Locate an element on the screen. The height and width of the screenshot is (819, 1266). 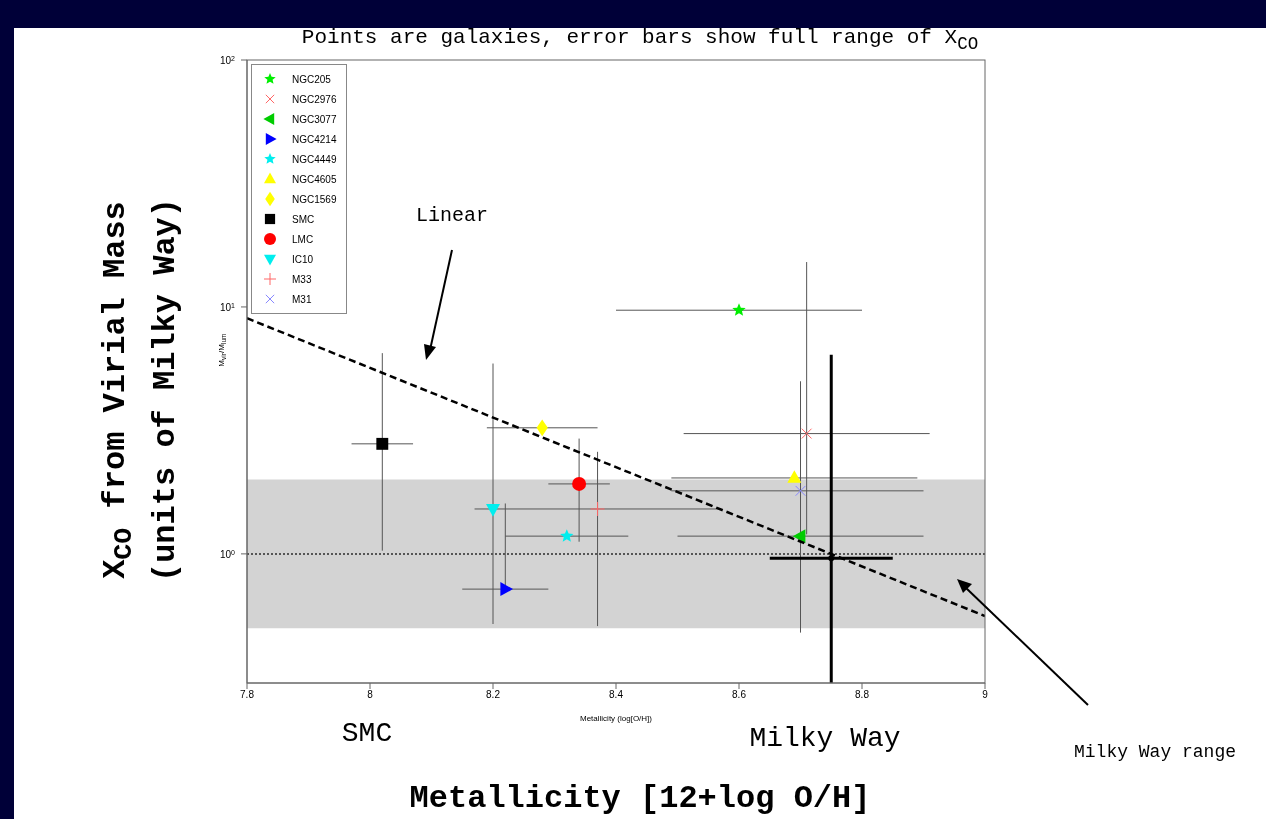
text: Metallicity (log[O/H]) is located at coordinates (616, 718).